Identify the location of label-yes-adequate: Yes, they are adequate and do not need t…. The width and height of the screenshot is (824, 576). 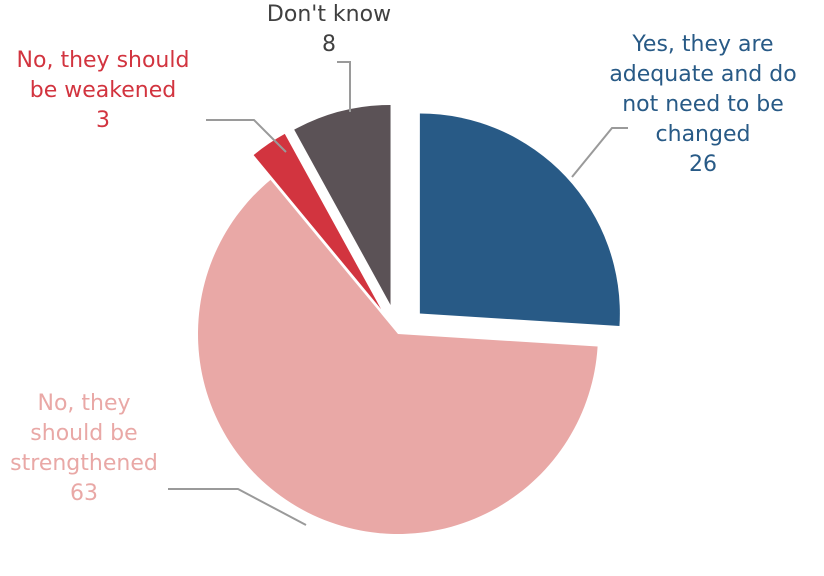
(703, 105).